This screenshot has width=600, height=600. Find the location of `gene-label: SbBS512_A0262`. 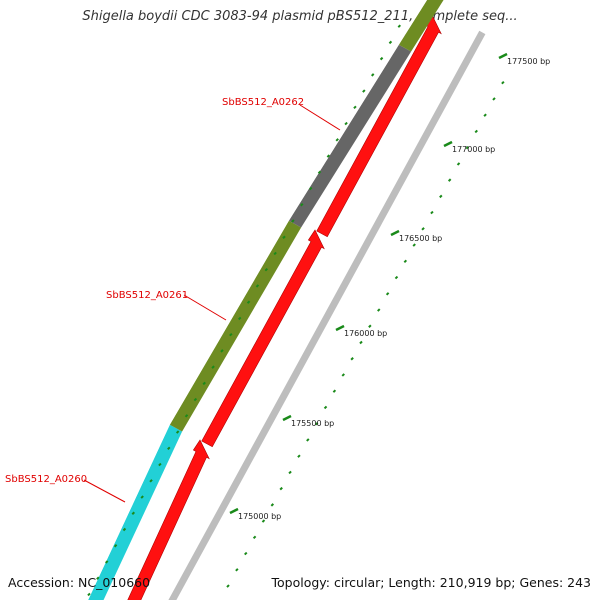

gene-label: SbBS512_A0262 is located at coordinates (263, 102).